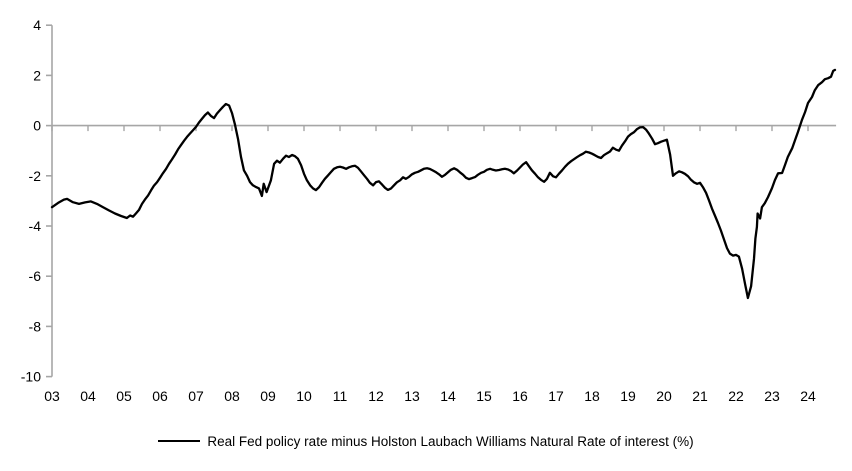  I want to click on x-axis-tick-label: 08, so click(232, 396).